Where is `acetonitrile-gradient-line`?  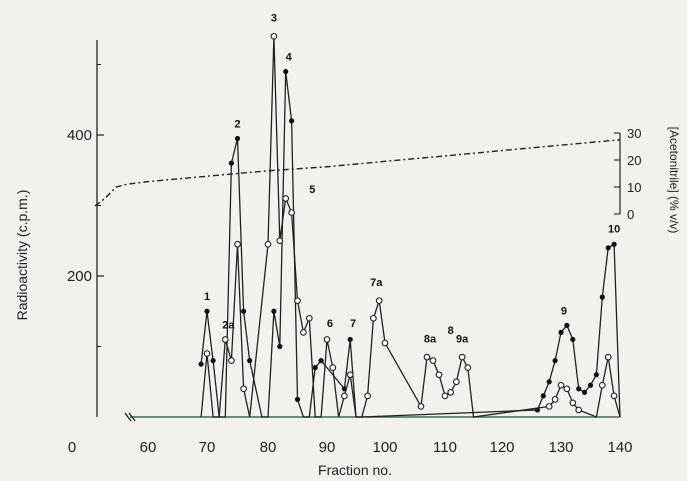
acetonitrile-gradient-line is located at coordinates (357, 173).